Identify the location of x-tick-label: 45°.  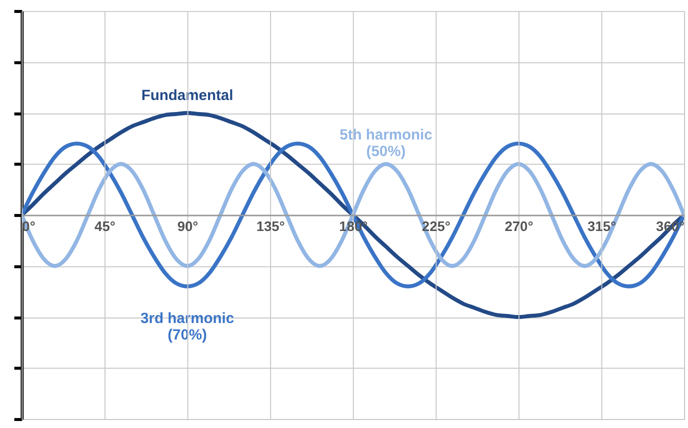
(105, 226).